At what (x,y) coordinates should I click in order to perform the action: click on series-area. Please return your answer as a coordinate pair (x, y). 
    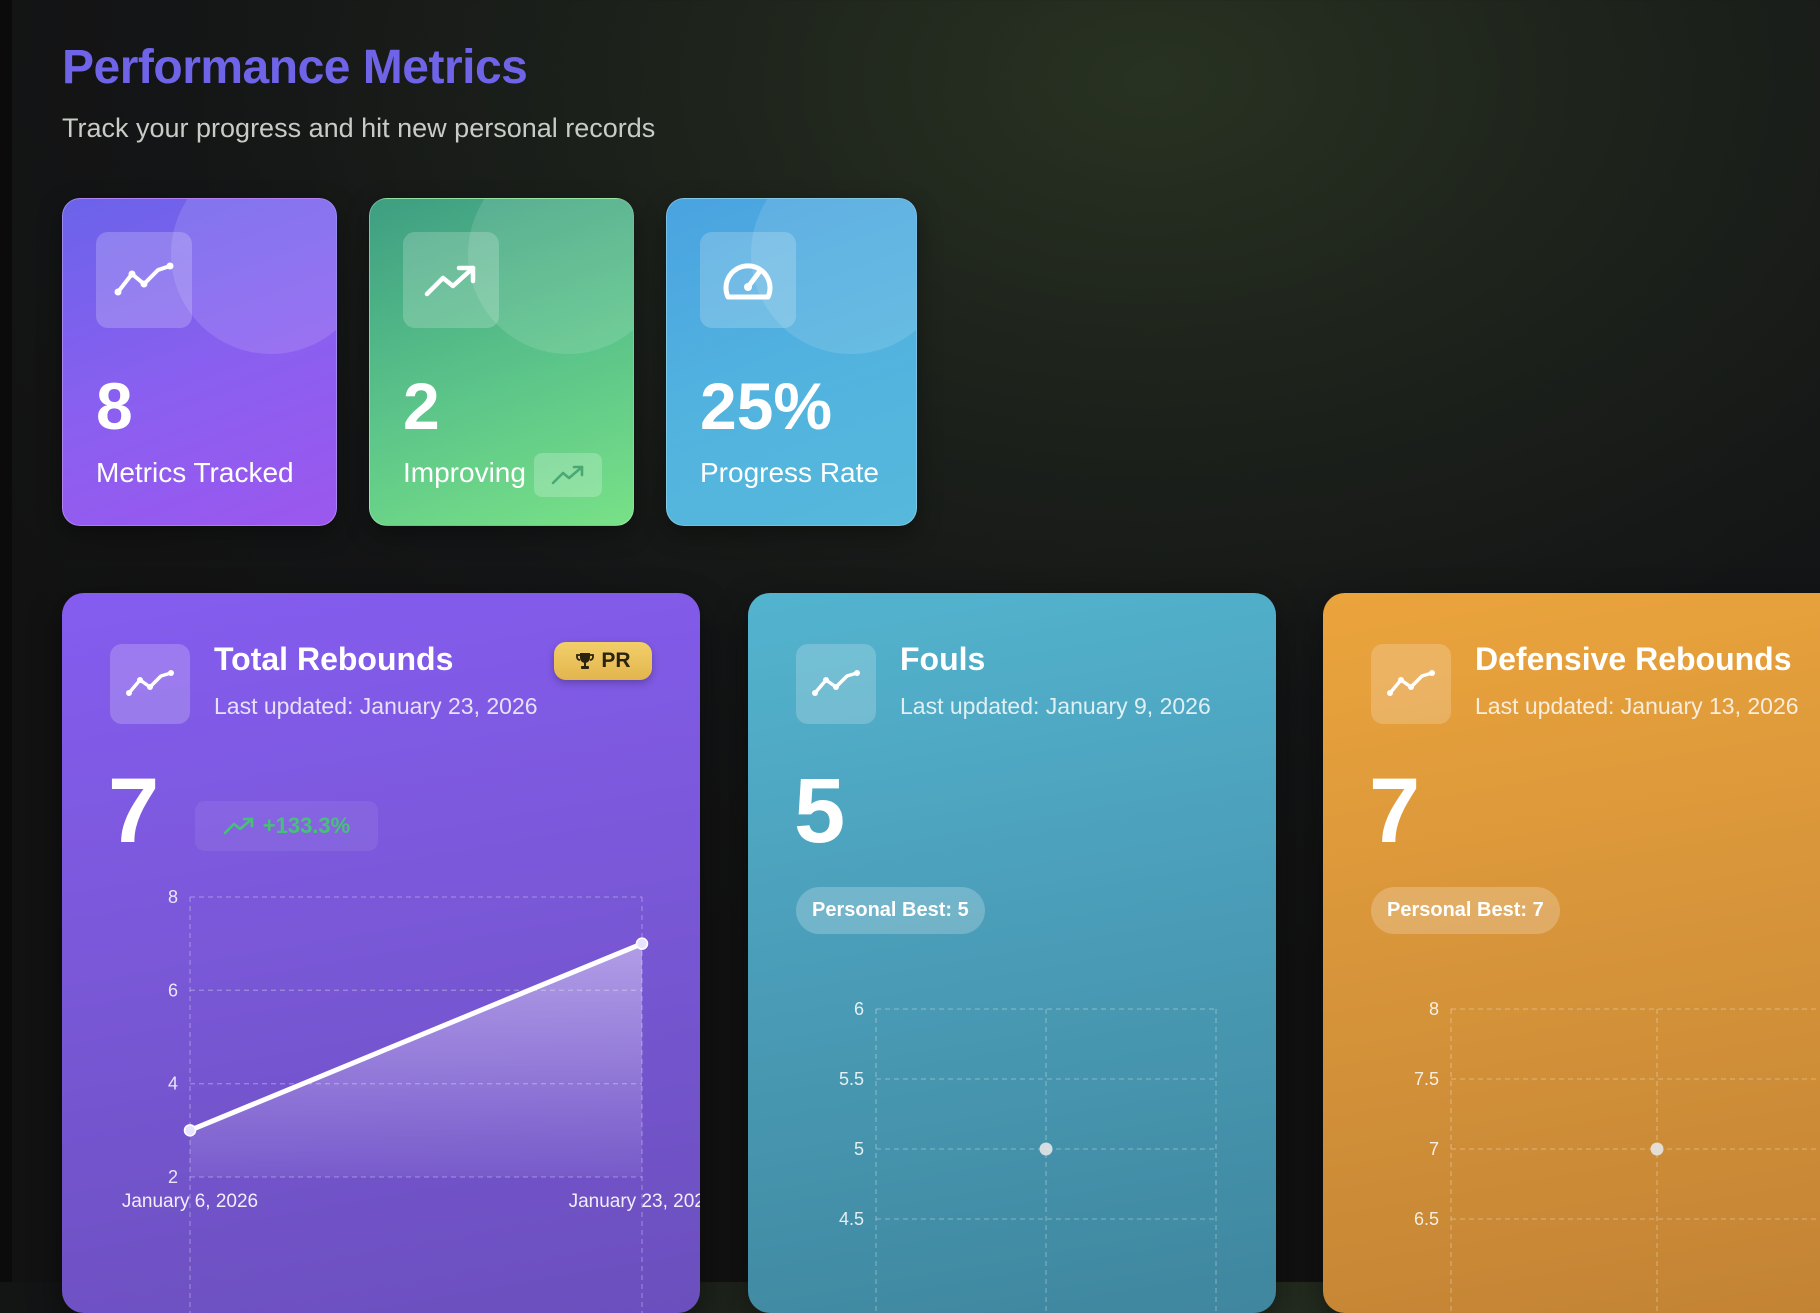
    Looking at the image, I should click on (416, 1060).